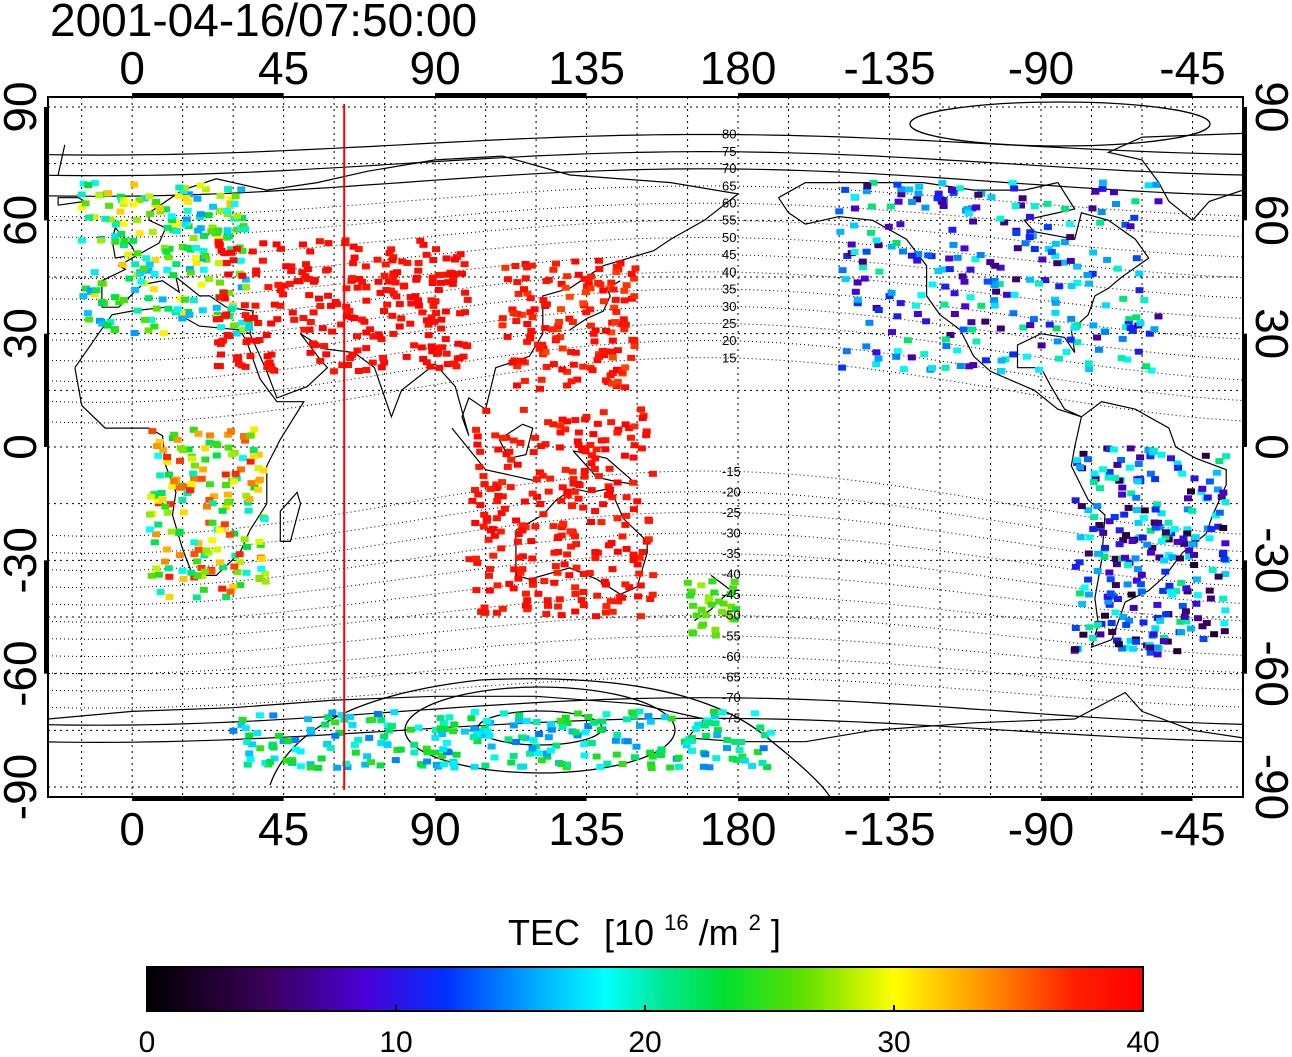 Image resolution: width=1292 pixels, height=1057 pixels. What do you see at coordinates (644, 925) in the screenshot?
I see `colorbar-title: TEC [10 16 /m 2 ]` at bounding box center [644, 925].